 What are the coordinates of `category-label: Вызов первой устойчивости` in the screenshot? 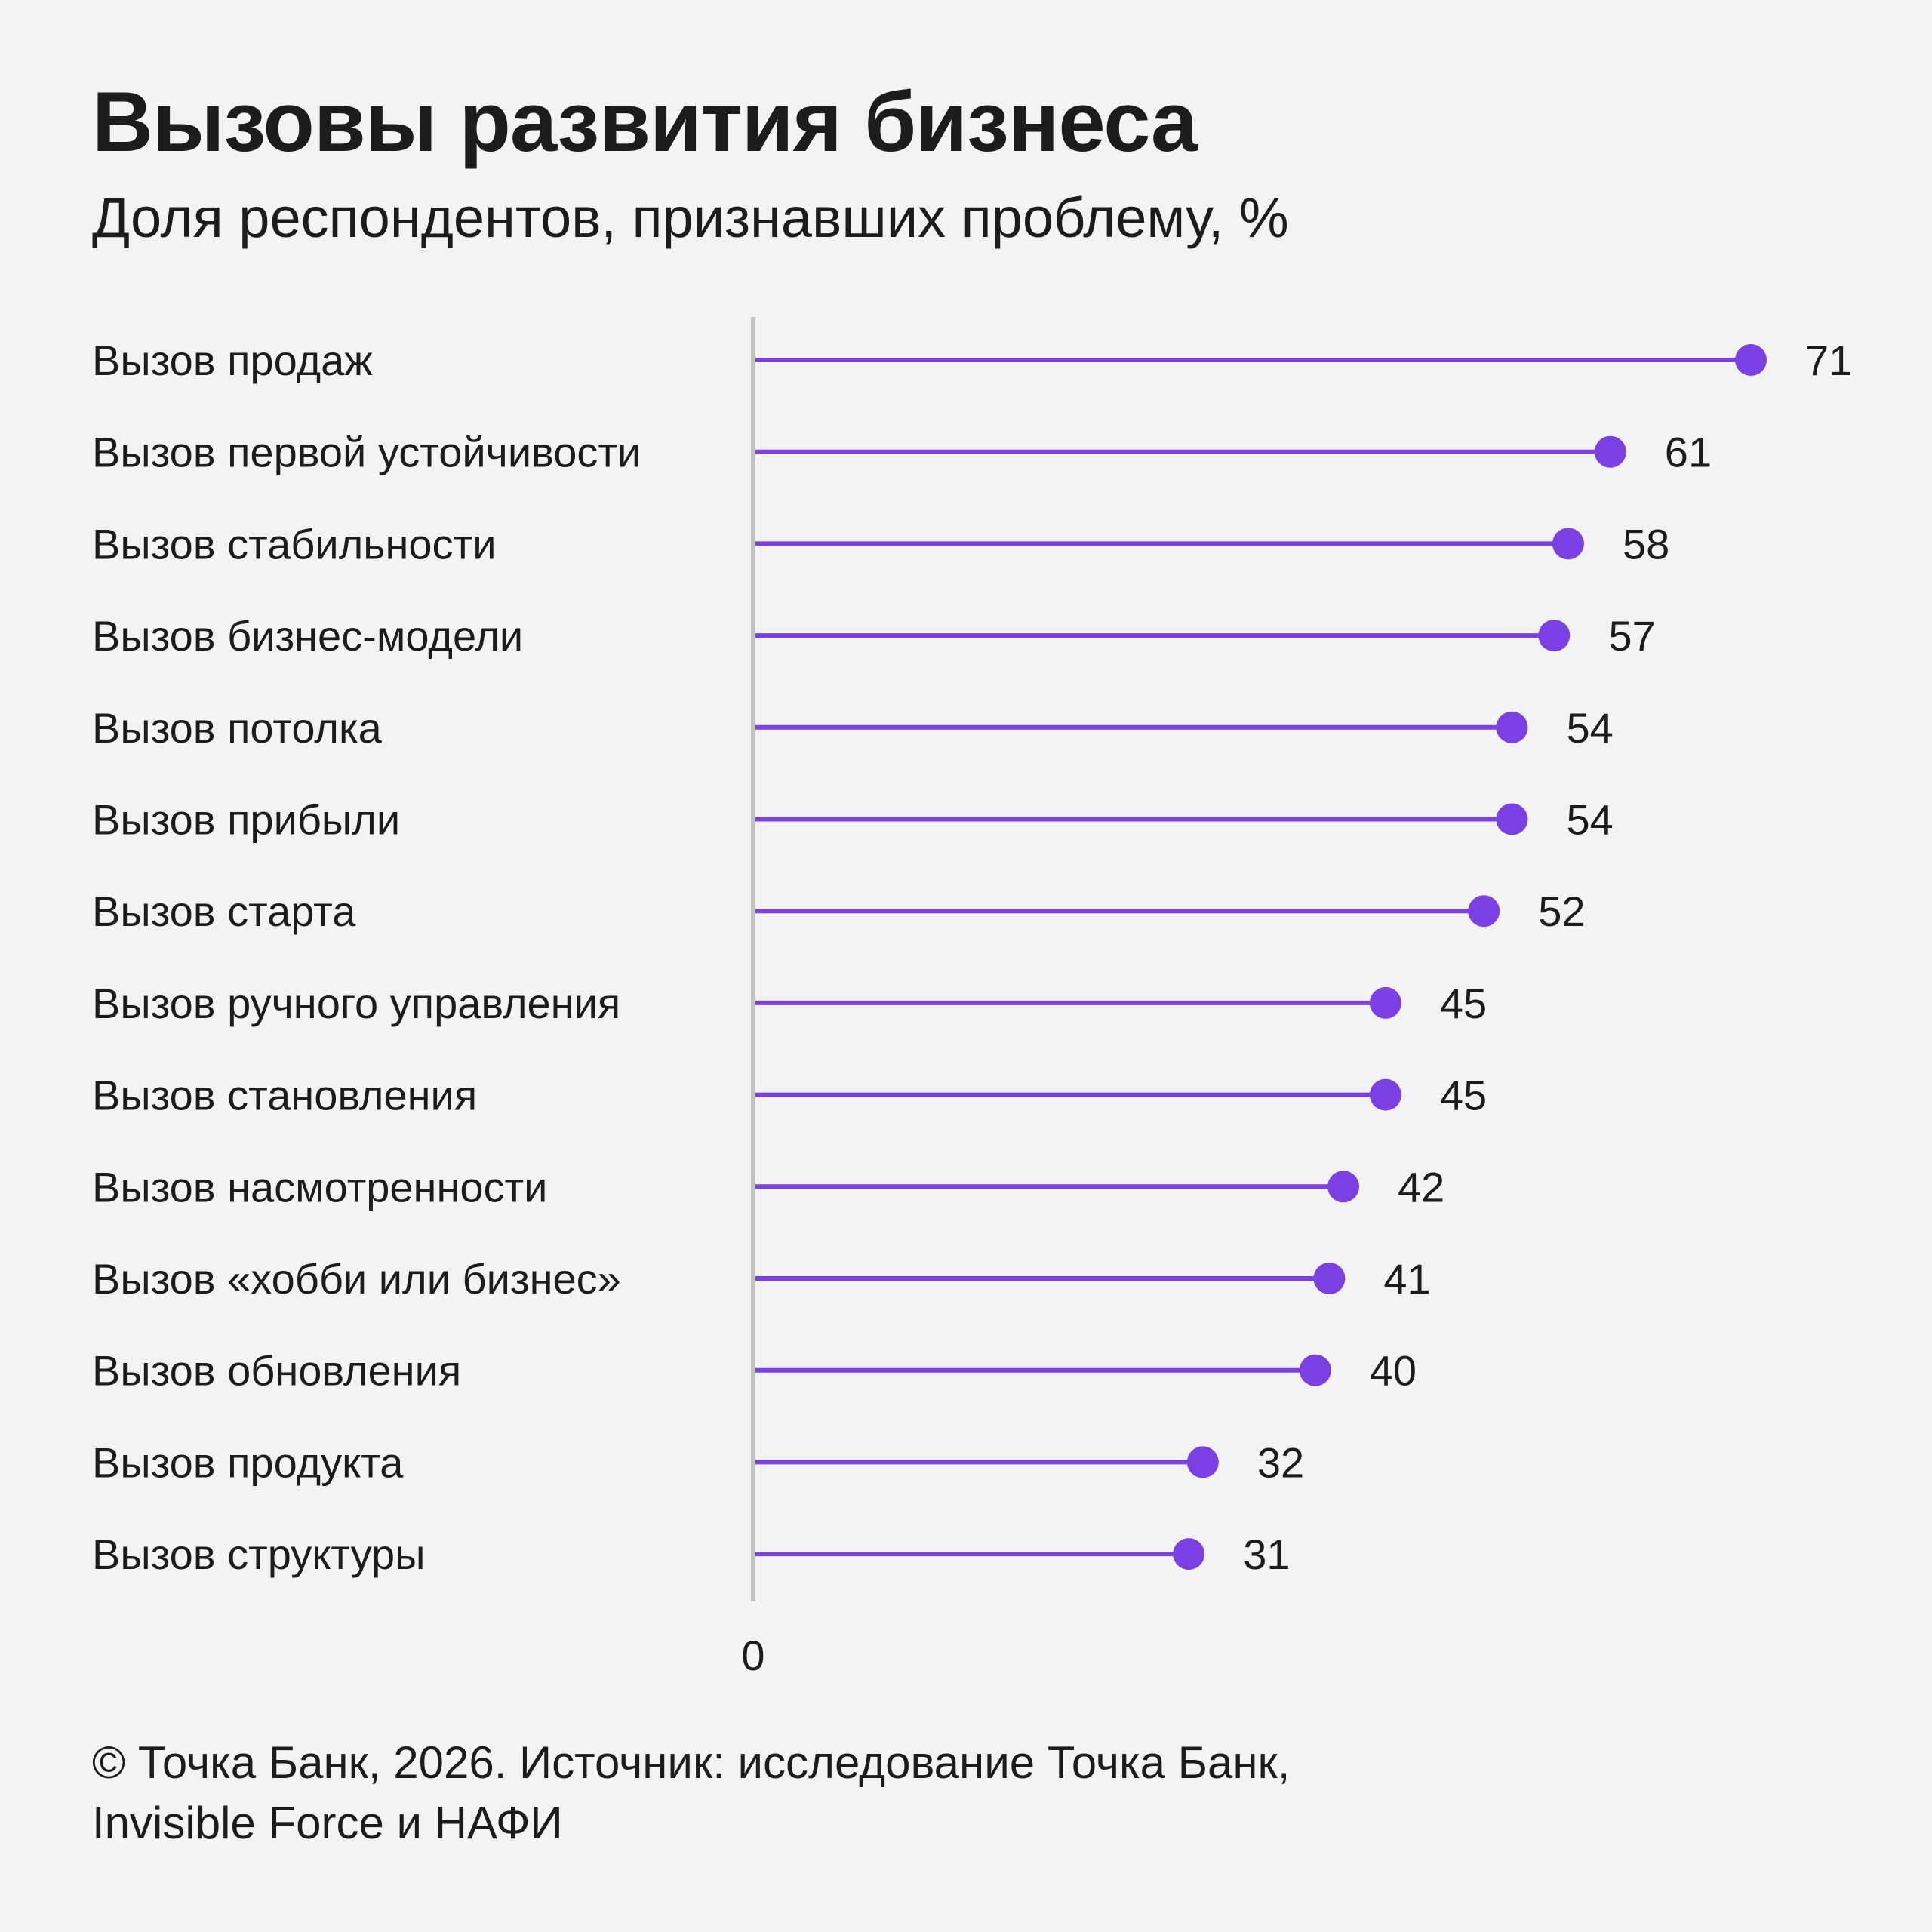 It's located at (366, 452).